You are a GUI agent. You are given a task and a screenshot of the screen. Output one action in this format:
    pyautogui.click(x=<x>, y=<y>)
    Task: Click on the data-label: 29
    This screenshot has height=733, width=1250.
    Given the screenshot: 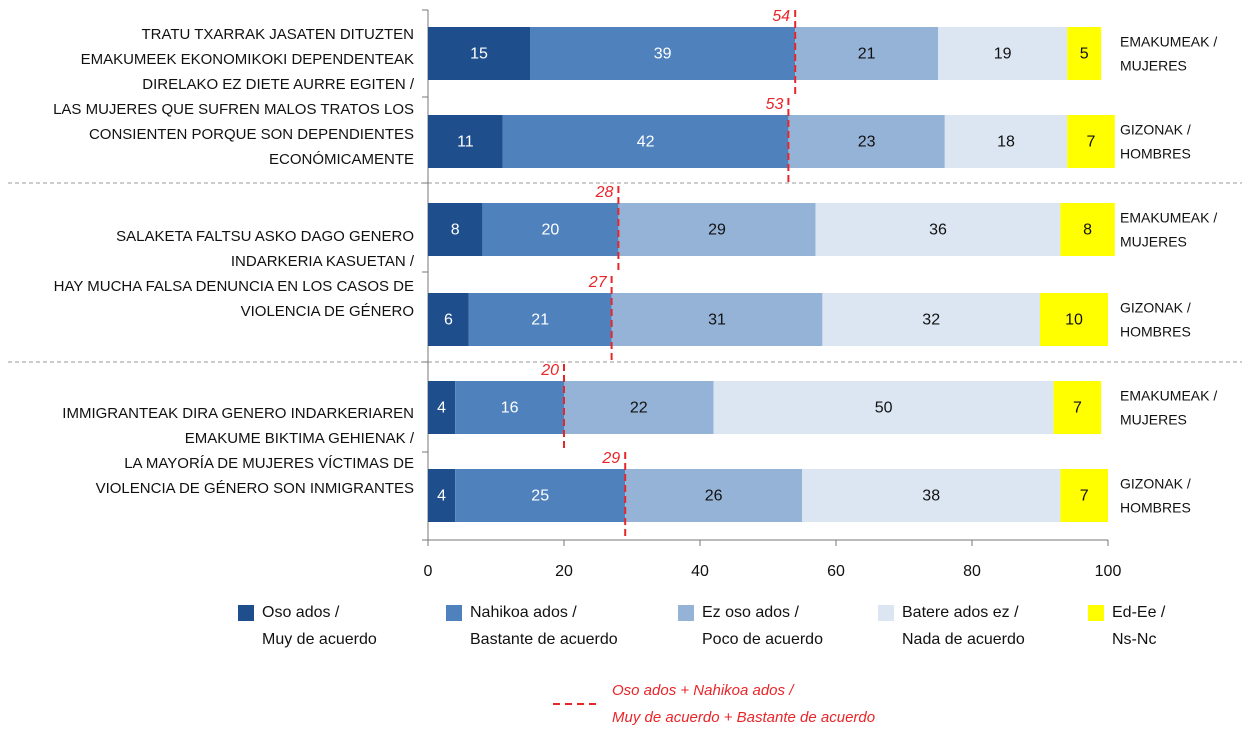 What is the action you would take?
    pyautogui.click(x=717, y=230)
    